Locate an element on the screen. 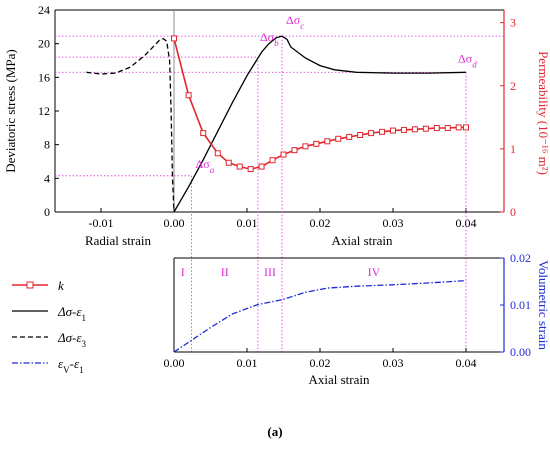 This screenshot has height=450, width=550. x-axis-title-axial: Axial strain is located at coordinates (362, 240).